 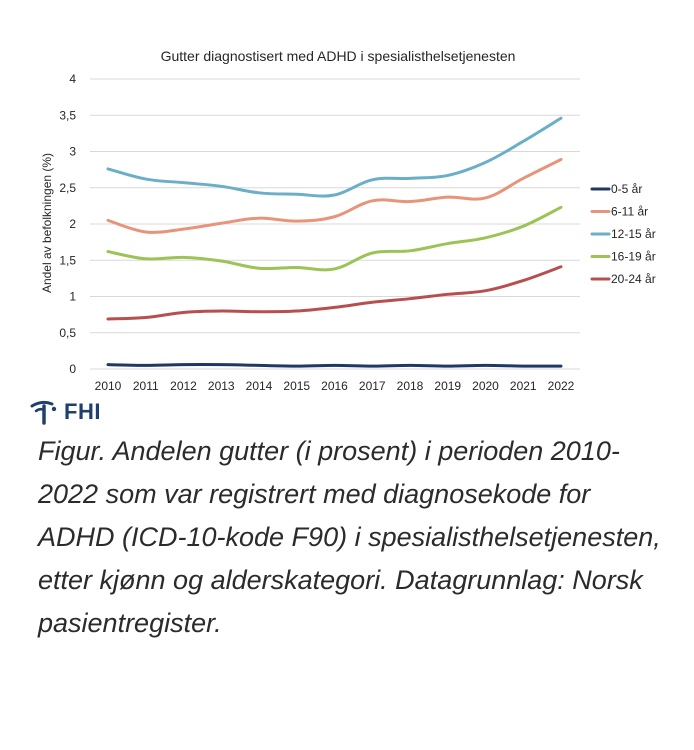 What do you see at coordinates (67, 260) in the screenshot?
I see `y-tick-label: 1,5` at bounding box center [67, 260].